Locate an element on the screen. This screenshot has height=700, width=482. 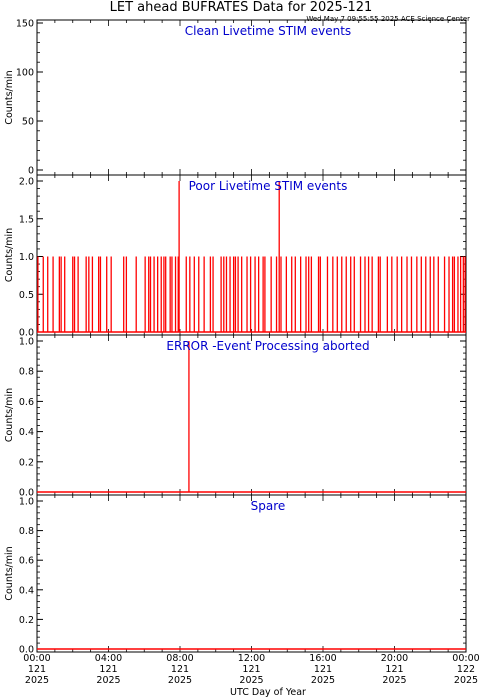
y-tick-label: 2.0 is located at coordinates (26, 182).